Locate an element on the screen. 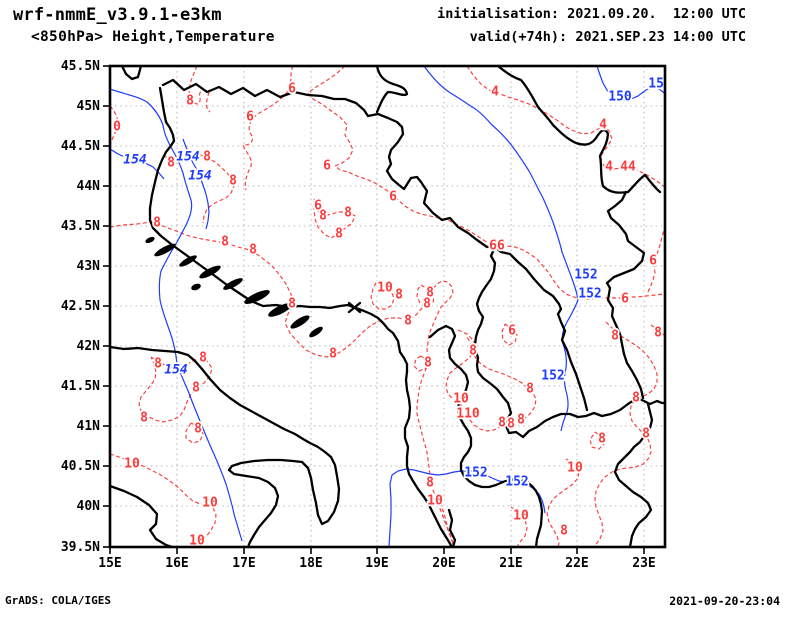  y-axis-label: 45.5N is located at coordinates (80, 66).